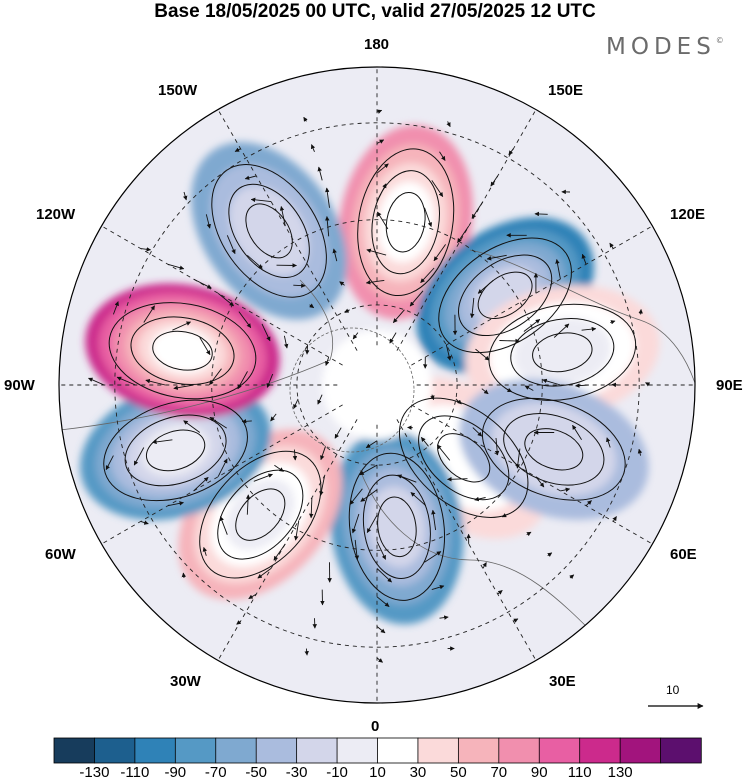 The width and height of the screenshot is (750, 784). I want to click on label-150w: 150W, so click(177, 90).